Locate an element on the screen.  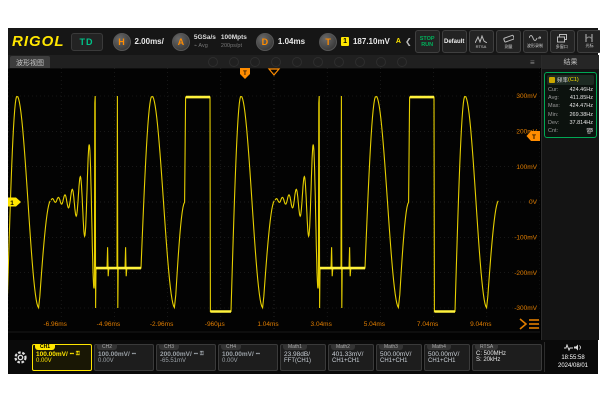
measurement-row-label: Dev: is located at coordinates (554, 122).